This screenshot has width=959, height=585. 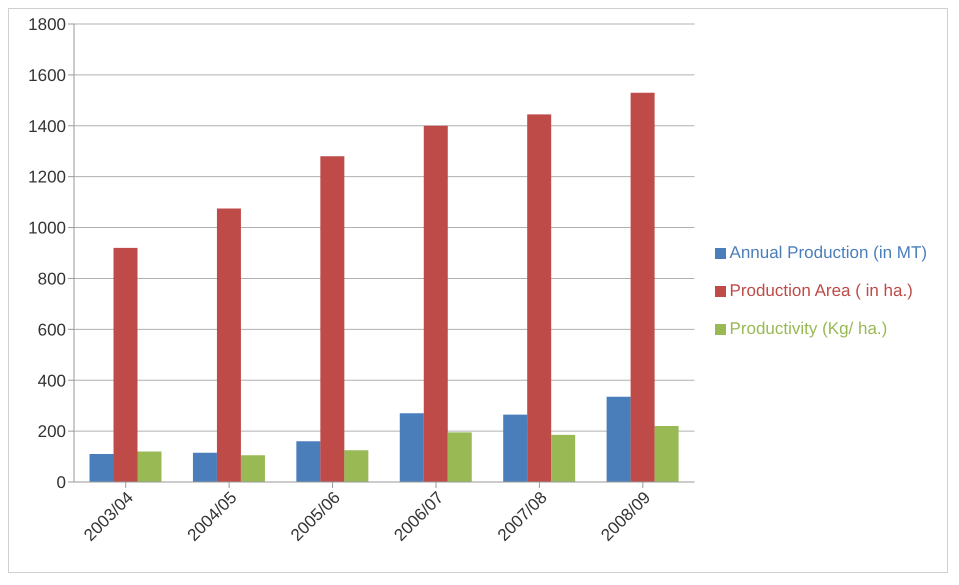 I want to click on y-tick-label: 1800, so click(x=47, y=24).